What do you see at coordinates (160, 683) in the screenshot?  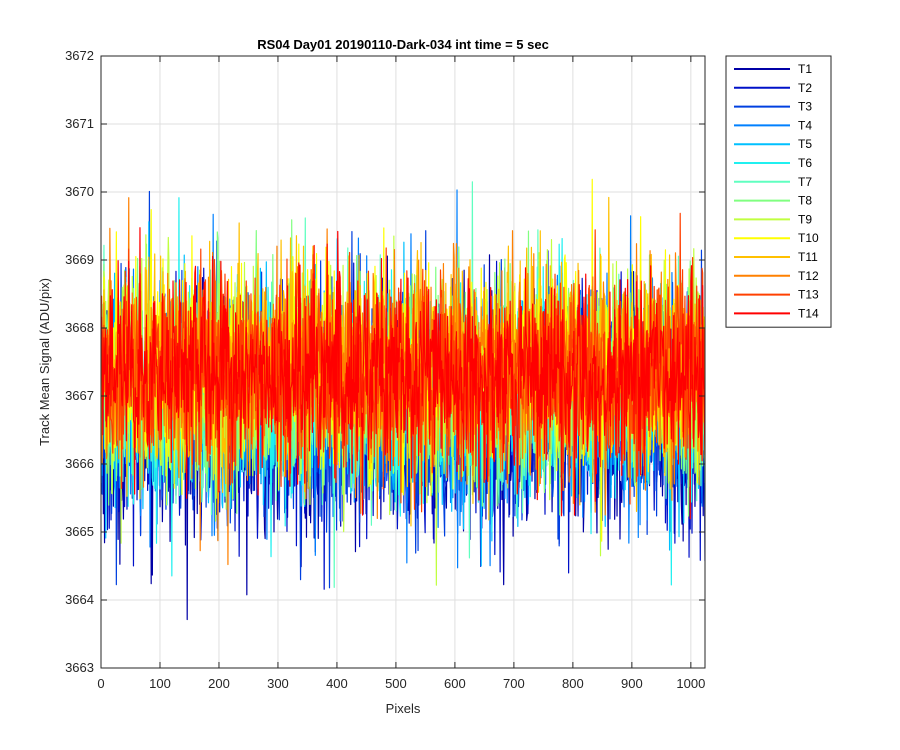 I see `x-tick-label: 100` at bounding box center [160, 683].